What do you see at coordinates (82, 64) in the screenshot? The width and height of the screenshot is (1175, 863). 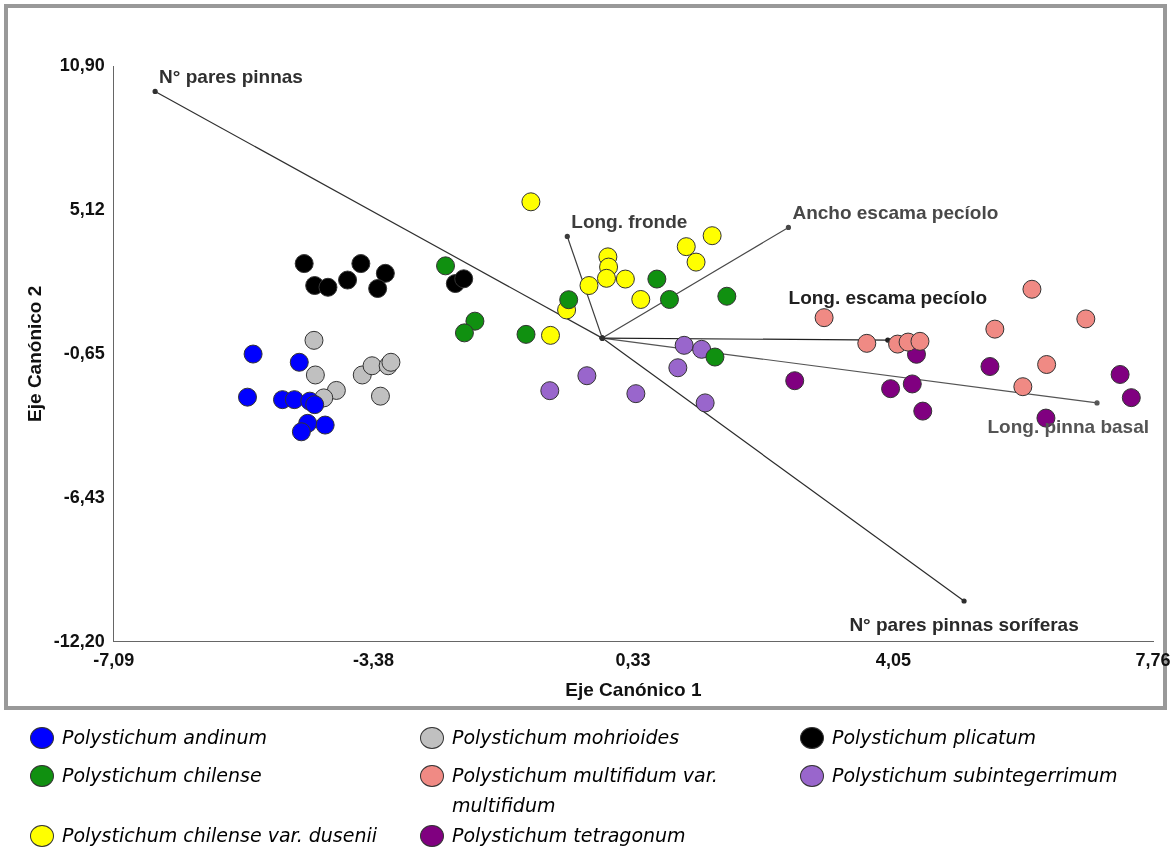 I see `y-tick-label: 10,90` at bounding box center [82, 64].